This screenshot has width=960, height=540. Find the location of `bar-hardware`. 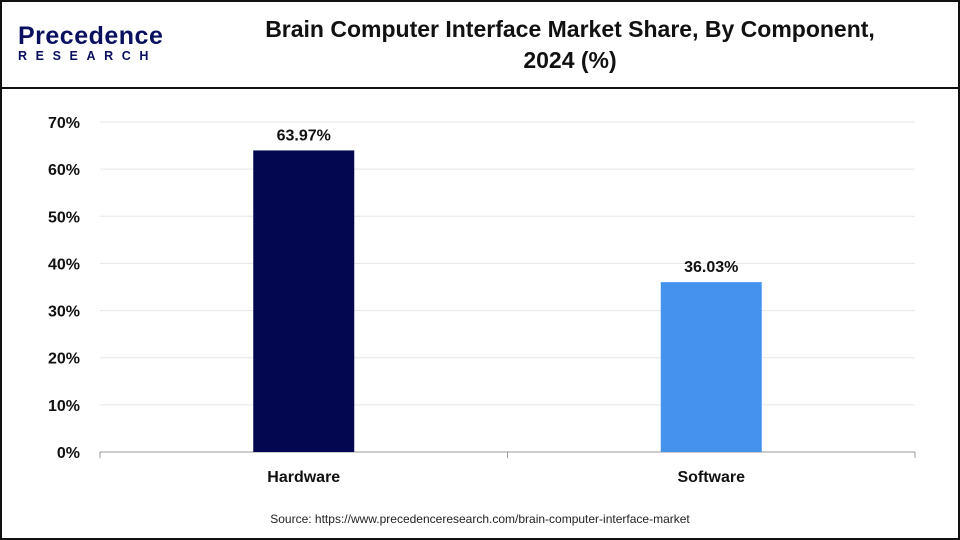

bar-hardware is located at coordinates (304, 301).